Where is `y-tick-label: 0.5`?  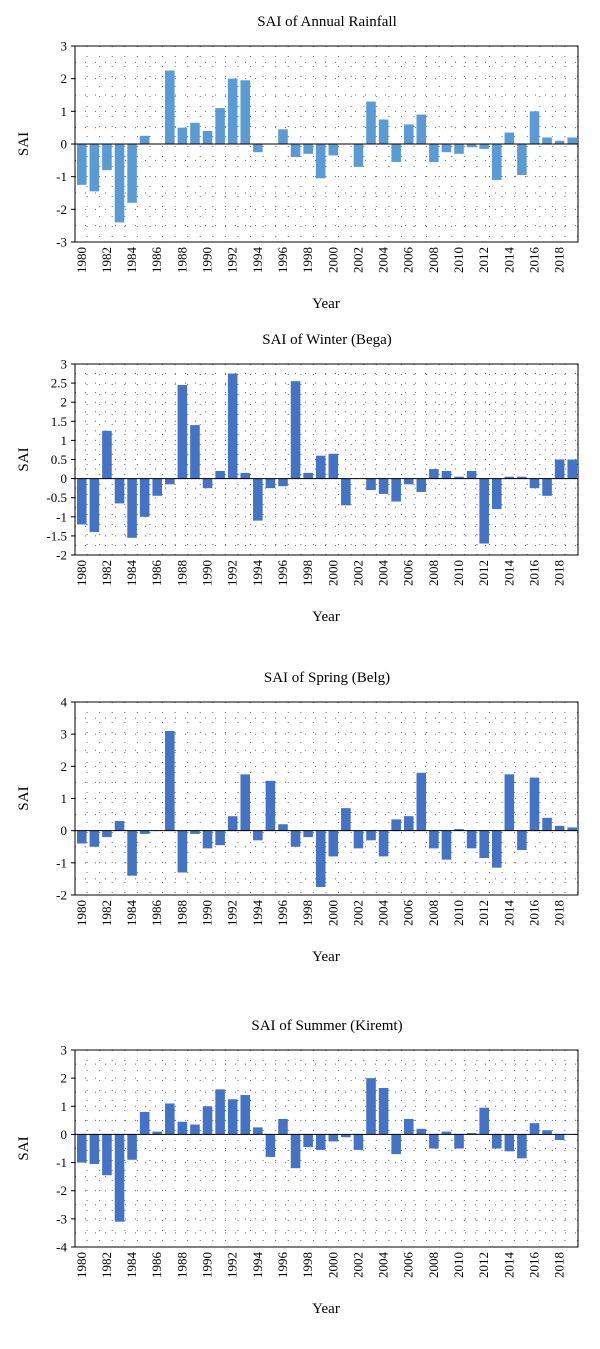
y-tick-label: 0.5 is located at coordinates (59, 459).